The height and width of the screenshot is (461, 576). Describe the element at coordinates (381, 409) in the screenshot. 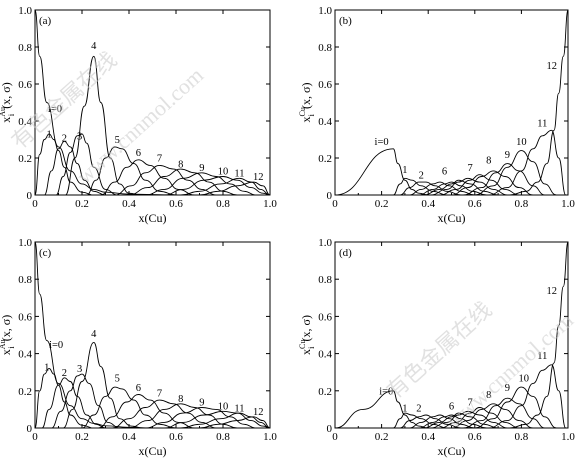

I see `series-line-i=0` at that location.